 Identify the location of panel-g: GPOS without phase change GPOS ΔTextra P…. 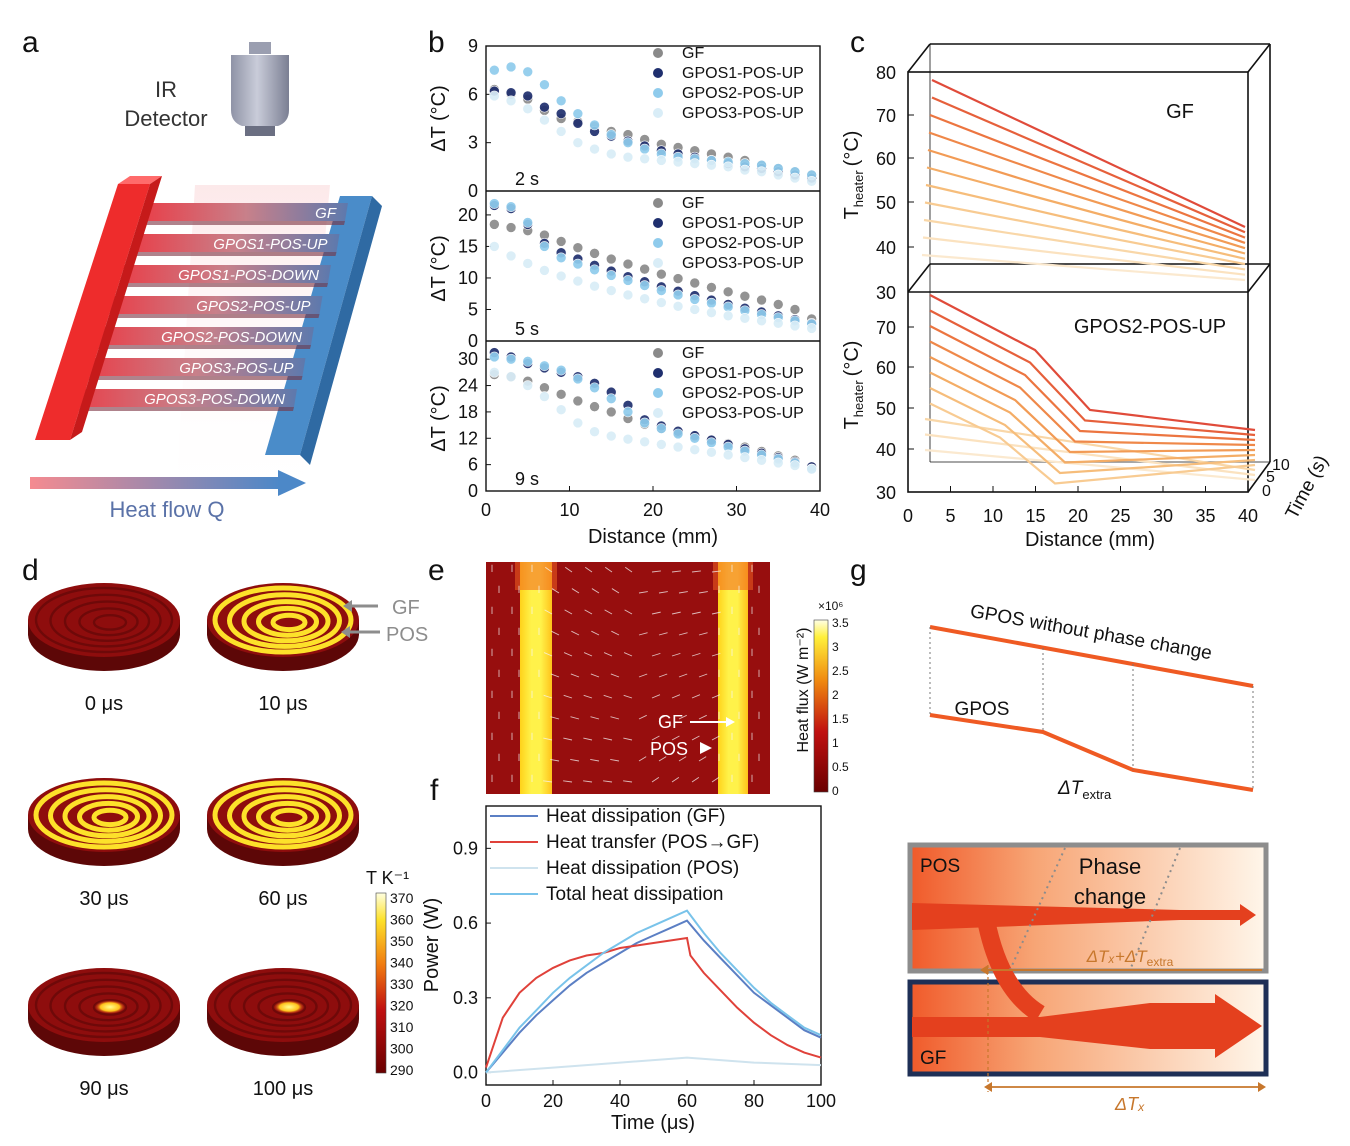
(1088, 857).